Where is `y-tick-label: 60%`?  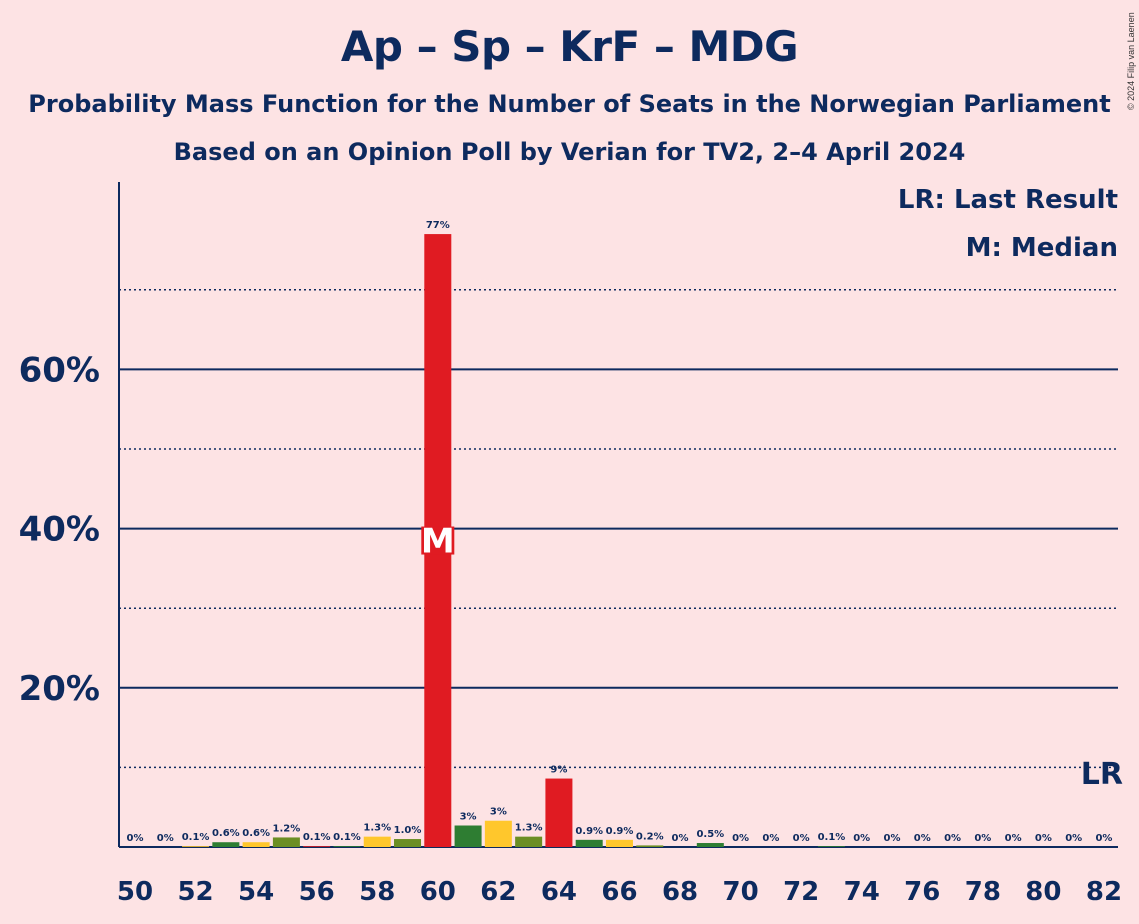 y-tick-label: 60% is located at coordinates (59, 370).